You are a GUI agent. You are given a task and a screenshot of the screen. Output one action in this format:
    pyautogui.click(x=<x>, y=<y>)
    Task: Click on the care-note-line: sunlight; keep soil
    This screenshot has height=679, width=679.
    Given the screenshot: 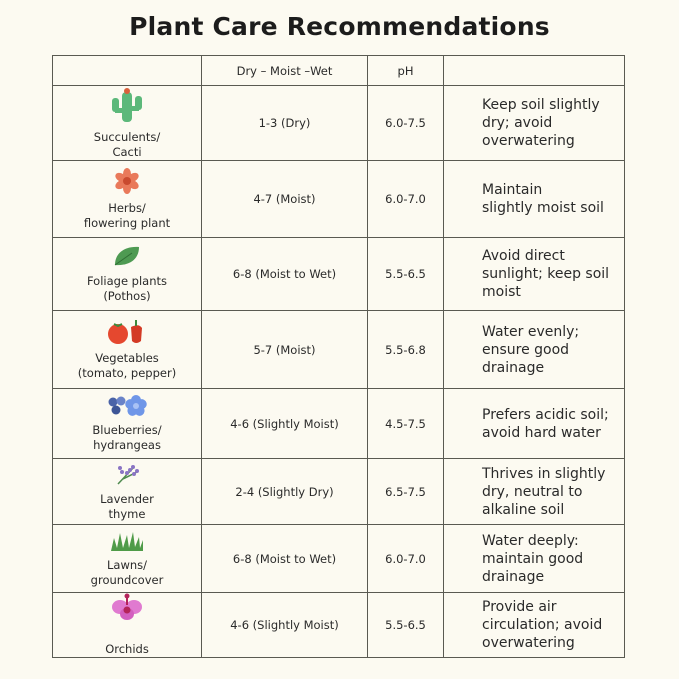 What is the action you would take?
    pyautogui.click(x=546, y=274)
    